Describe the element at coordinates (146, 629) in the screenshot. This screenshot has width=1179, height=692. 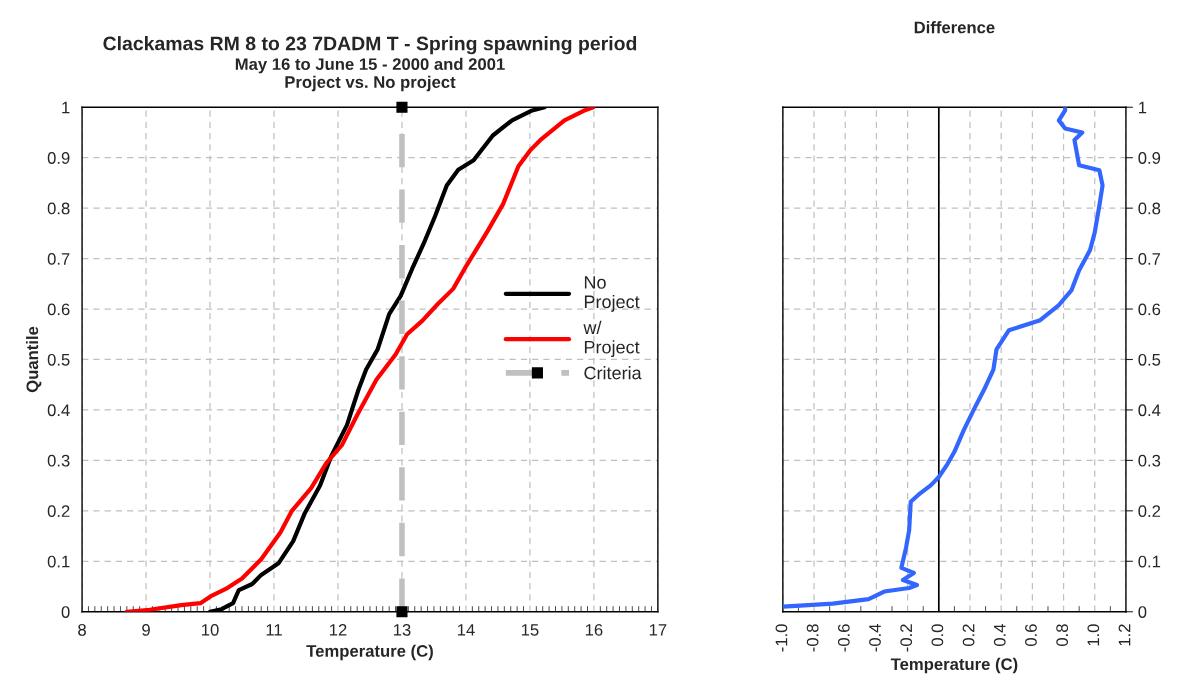
I see `x-tick-label: 9` at that location.